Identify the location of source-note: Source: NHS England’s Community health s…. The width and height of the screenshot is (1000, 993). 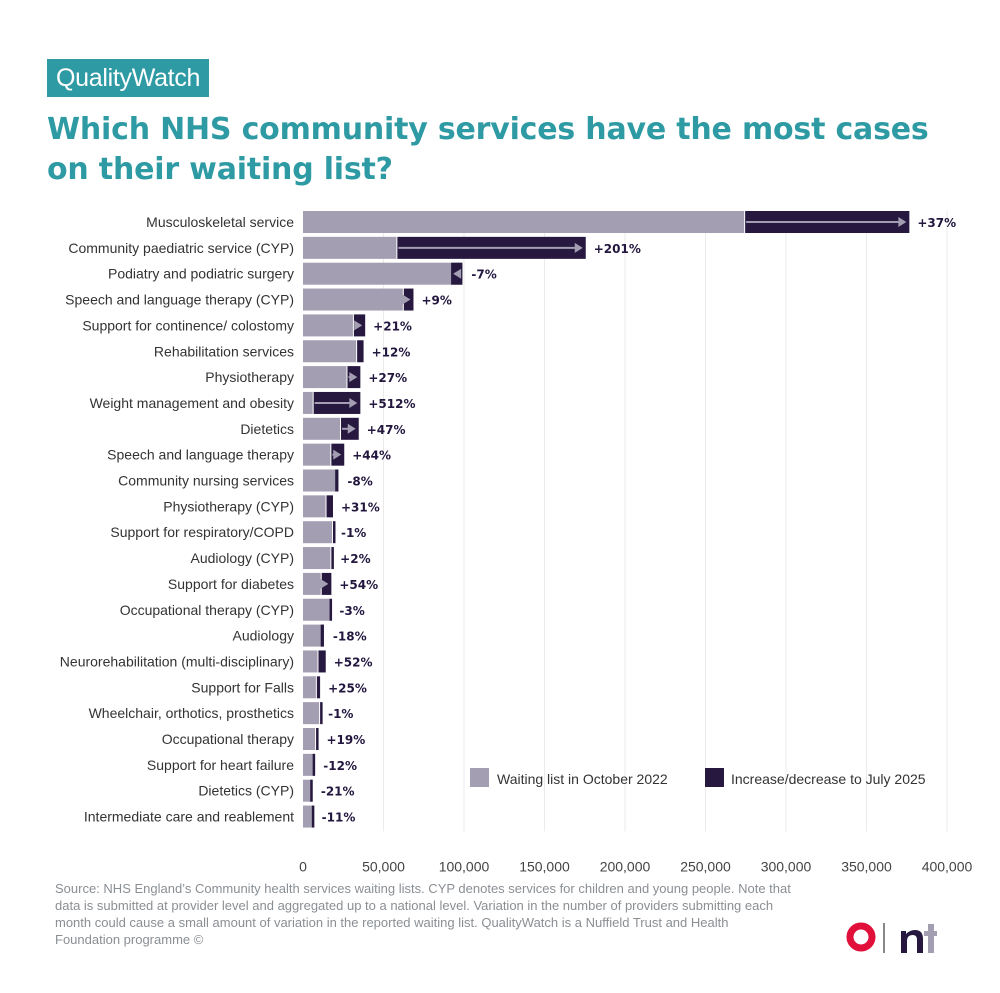
(423, 914).